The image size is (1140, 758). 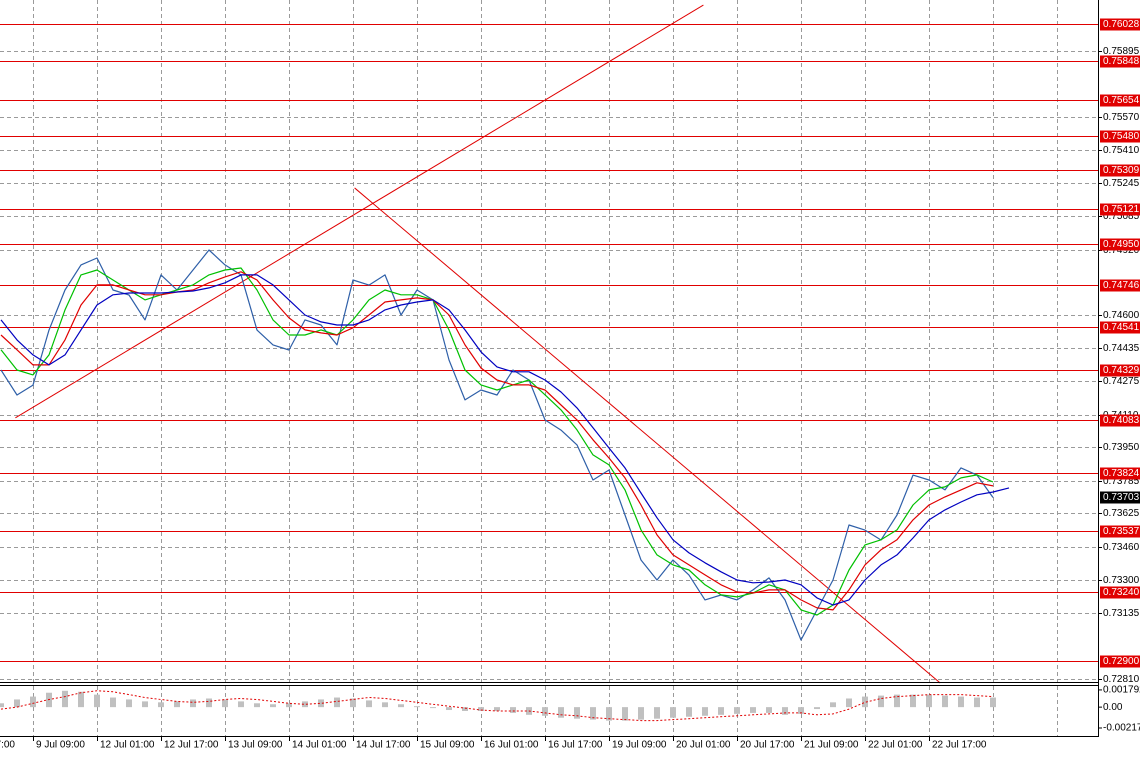 I want to click on level-label: 0.73824, so click(x=1121, y=473).